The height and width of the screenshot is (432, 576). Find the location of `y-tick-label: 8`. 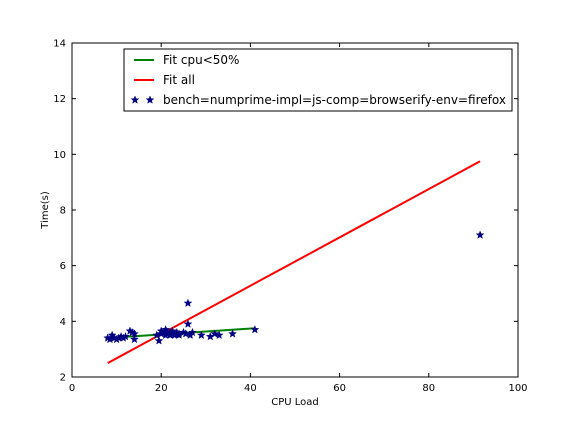

y-tick-label: 8 is located at coordinates (63, 211).